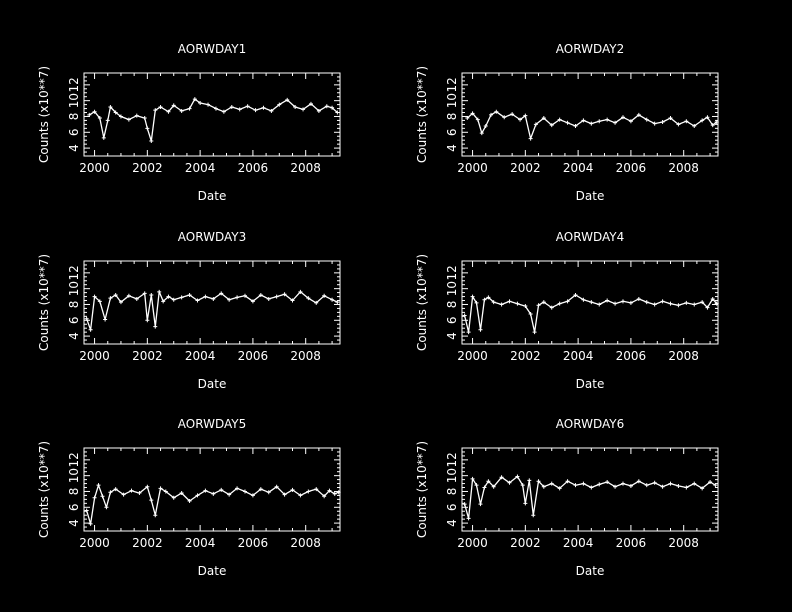 The image size is (792, 612). What do you see at coordinates (212, 504) in the screenshot?
I see `series-line` at bounding box center [212, 504].